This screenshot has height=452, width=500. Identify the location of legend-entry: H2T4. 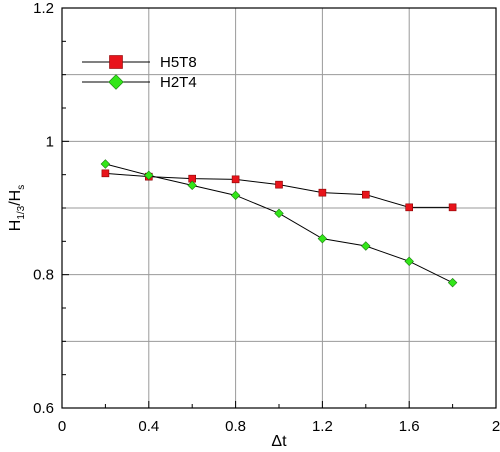
(139, 82).